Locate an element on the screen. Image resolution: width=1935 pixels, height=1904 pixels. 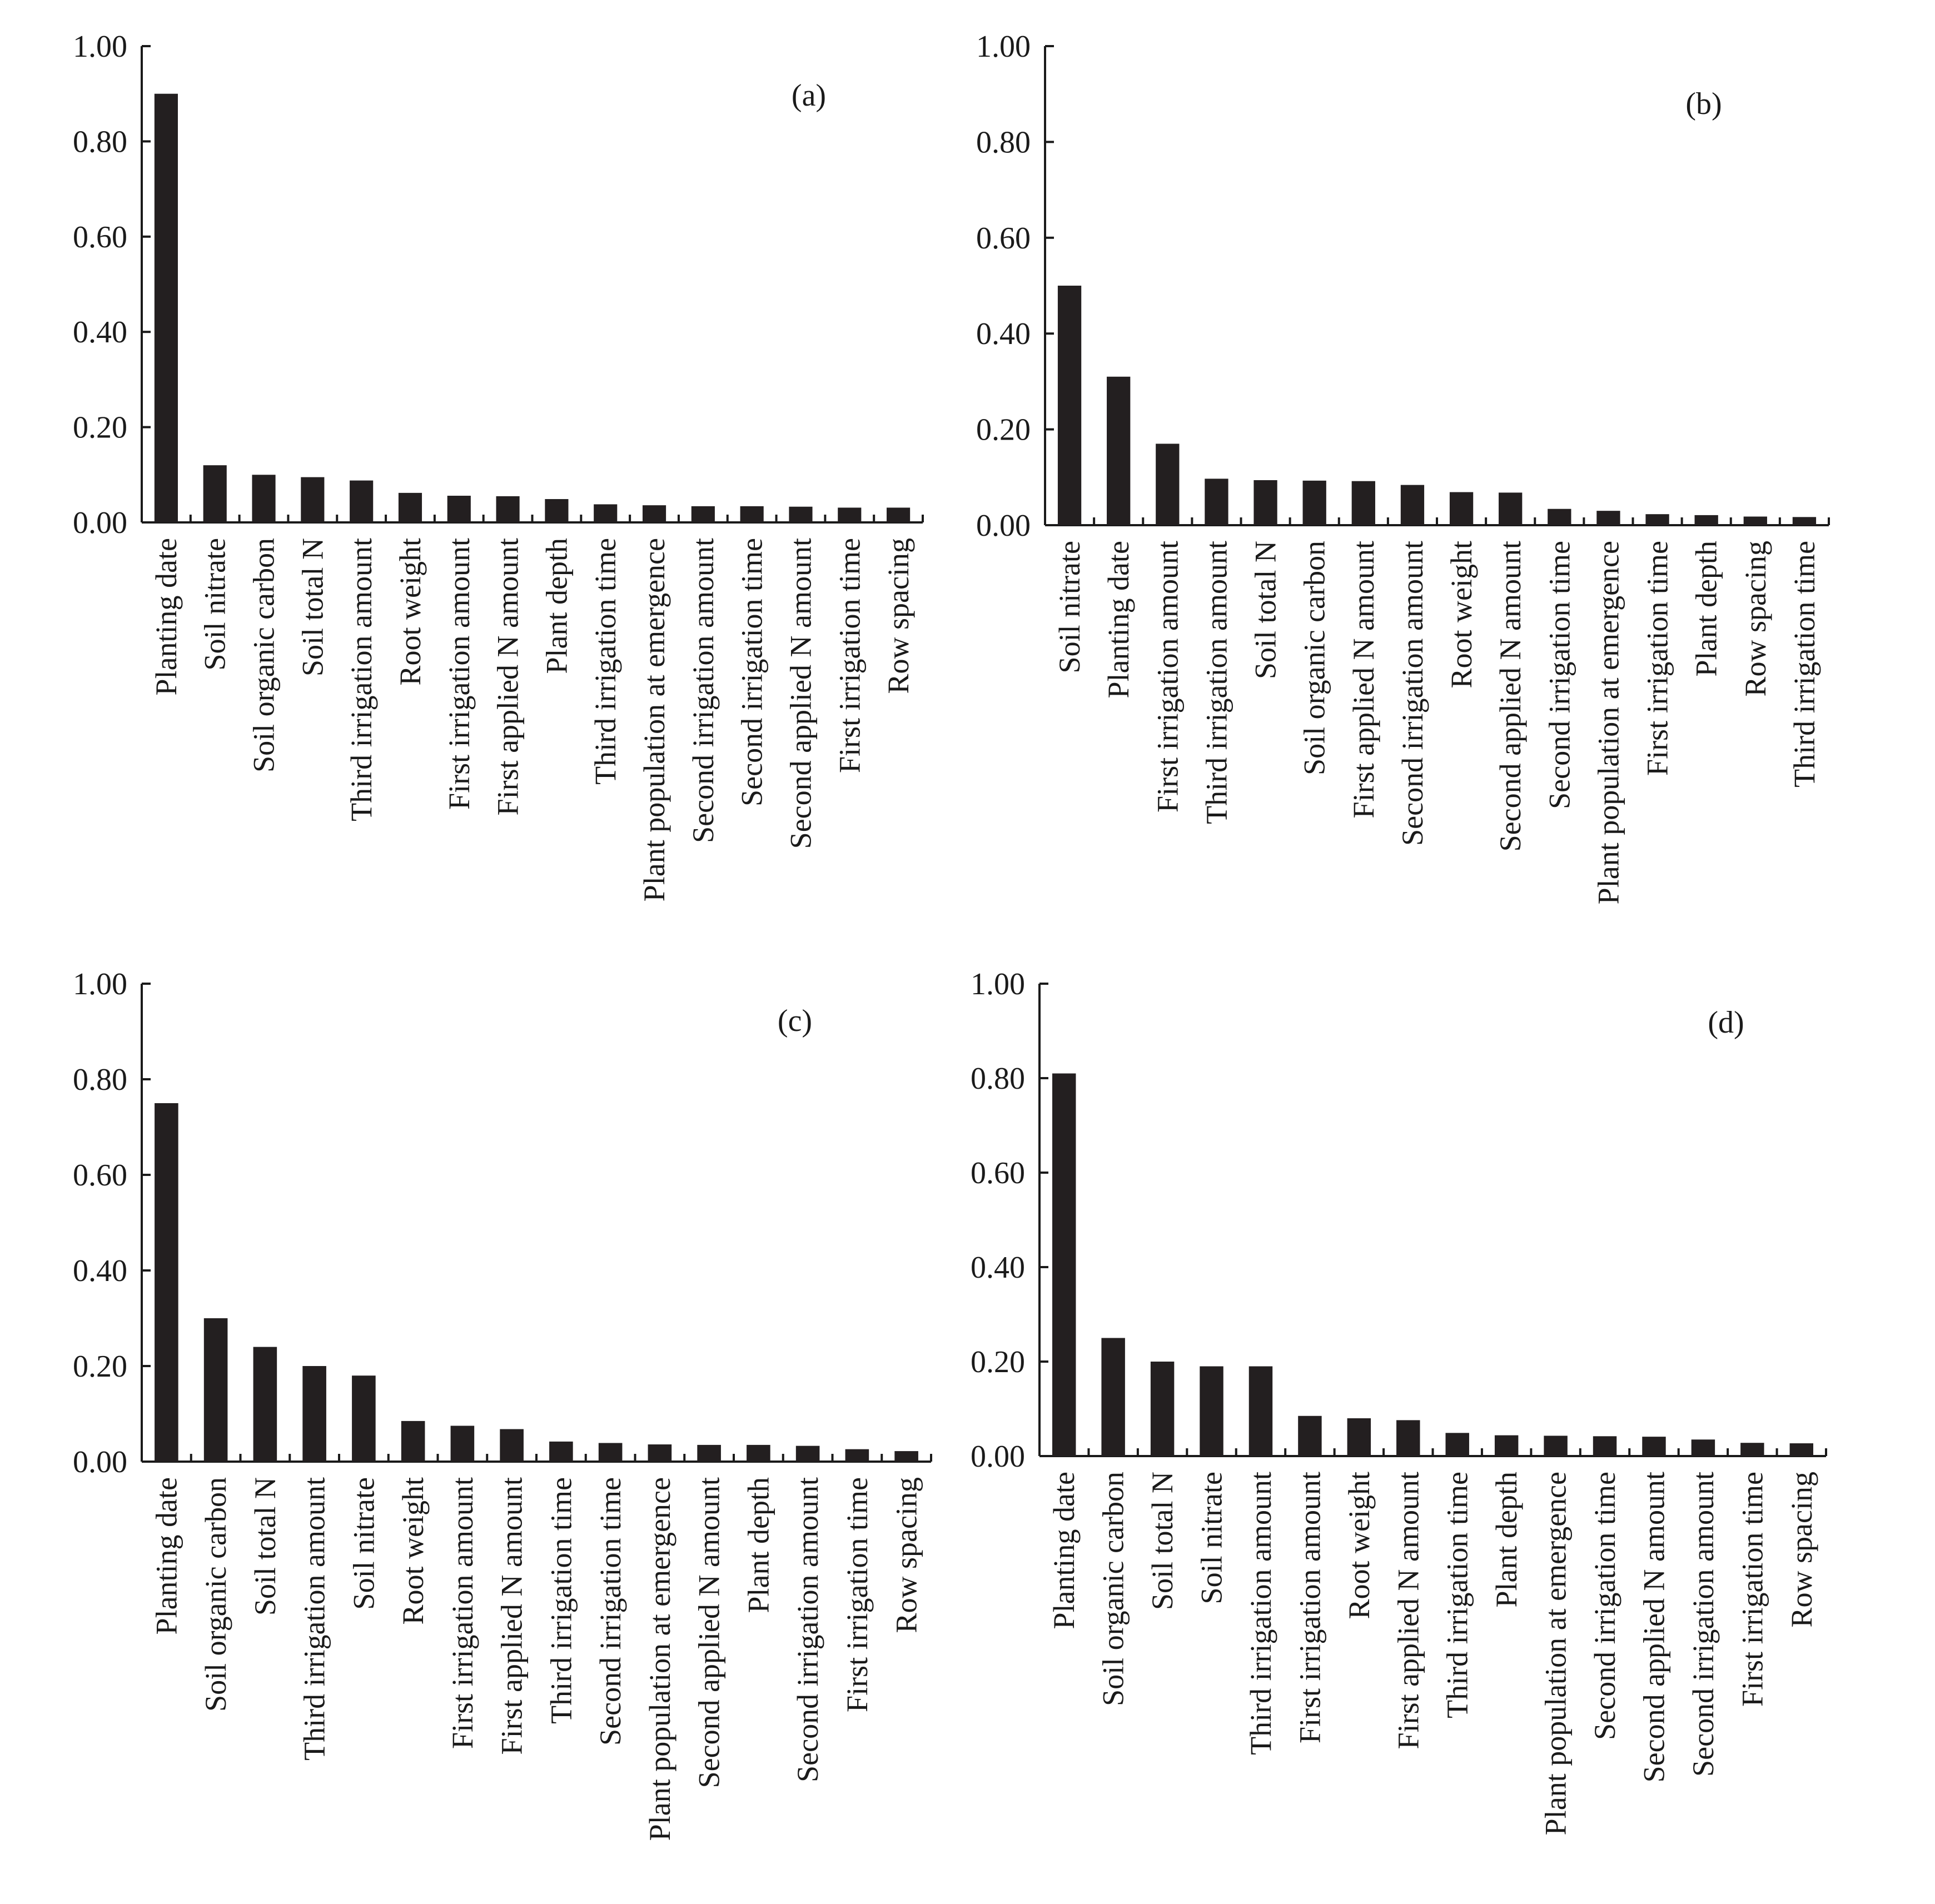
panel-label: (d) is located at coordinates (1726, 1022).